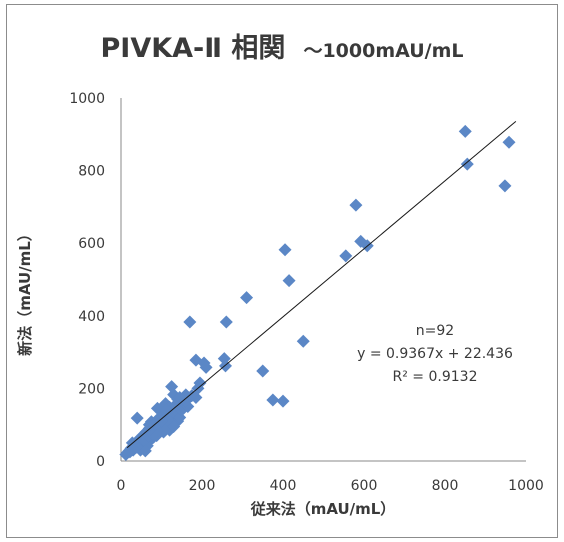 This screenshot has width=564, height=542. I want to click on chart-title-main: PIVKA-Ⅱ 相関, so click(193, 48).